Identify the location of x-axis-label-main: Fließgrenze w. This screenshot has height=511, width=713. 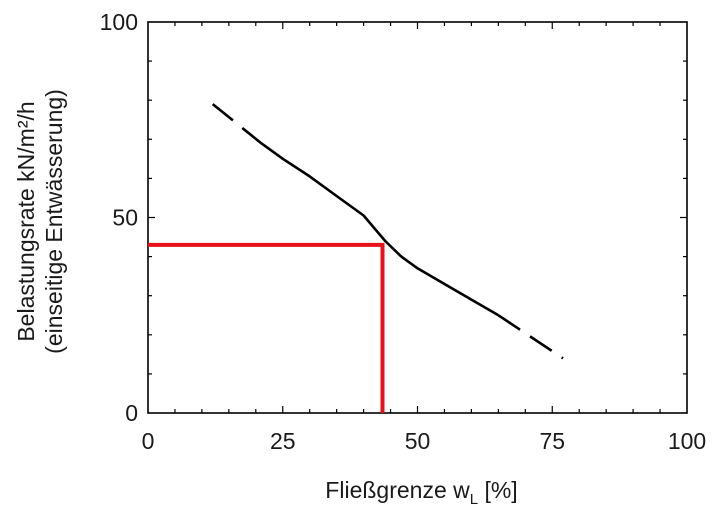
(397, 490).